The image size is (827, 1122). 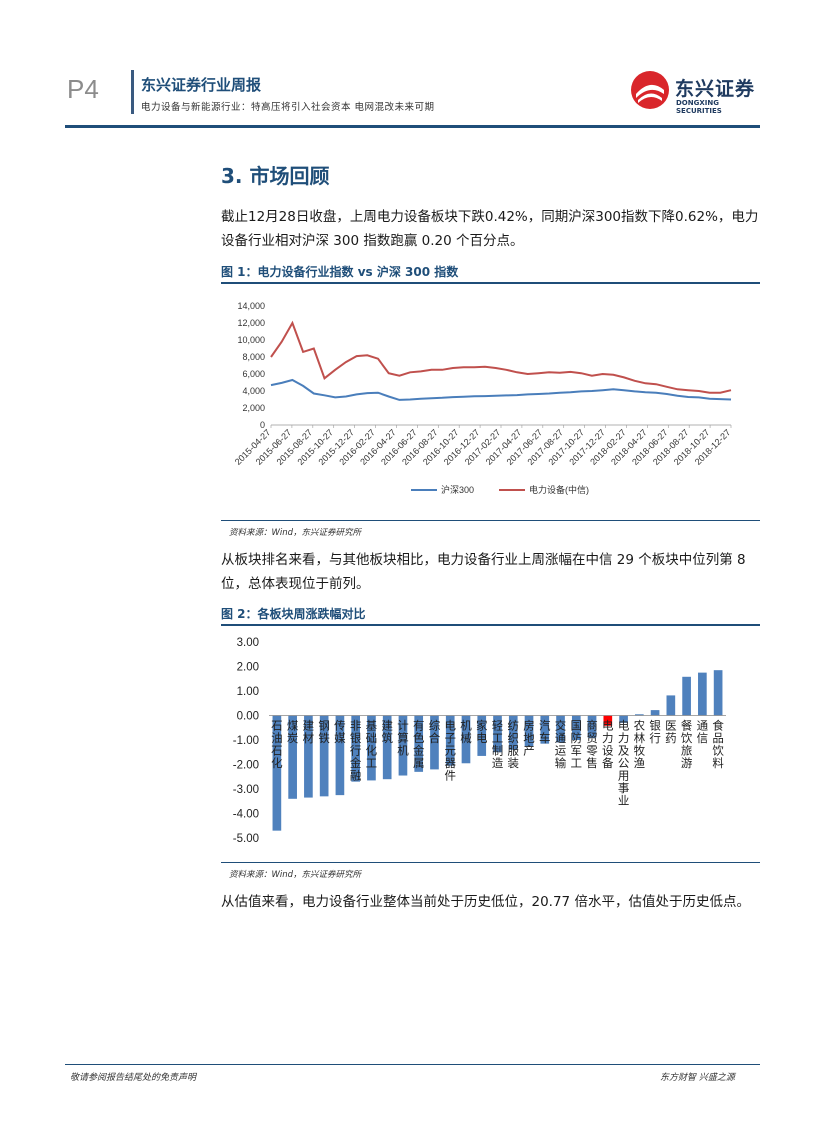 What do you see at coordinates (293, 732) in the screenshot?
I see `category-label: 煤炭` at bounding box center [293, 732].